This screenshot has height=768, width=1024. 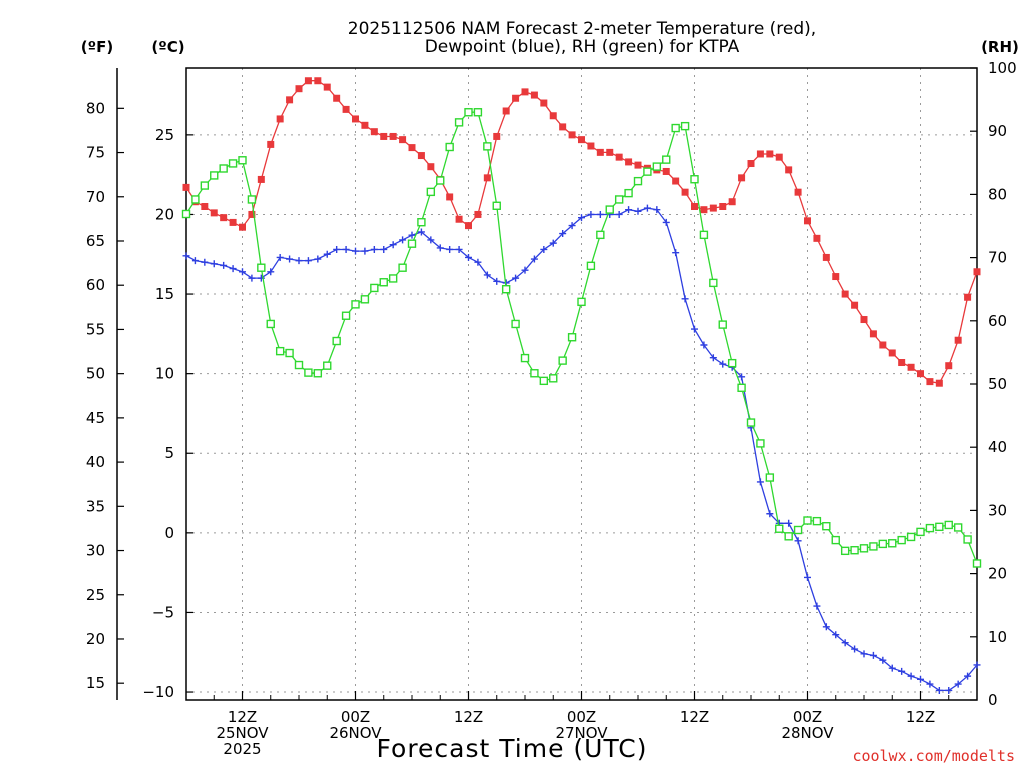 What do you see at coordinates (242, 717) in the screenshot?
I see `x-tick-label: 12Z` at bounding box center [242, 717].